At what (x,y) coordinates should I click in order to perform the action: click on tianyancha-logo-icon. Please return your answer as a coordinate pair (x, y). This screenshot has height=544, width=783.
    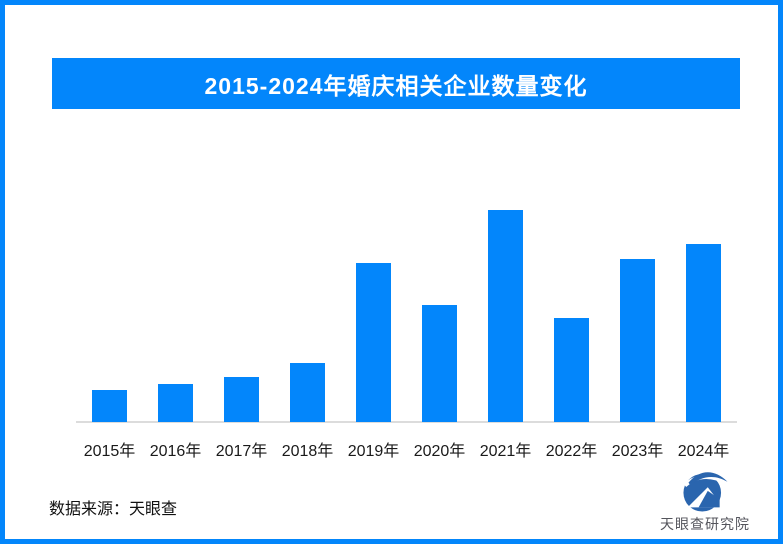
    Looking at the image, I should click on (705, 492).